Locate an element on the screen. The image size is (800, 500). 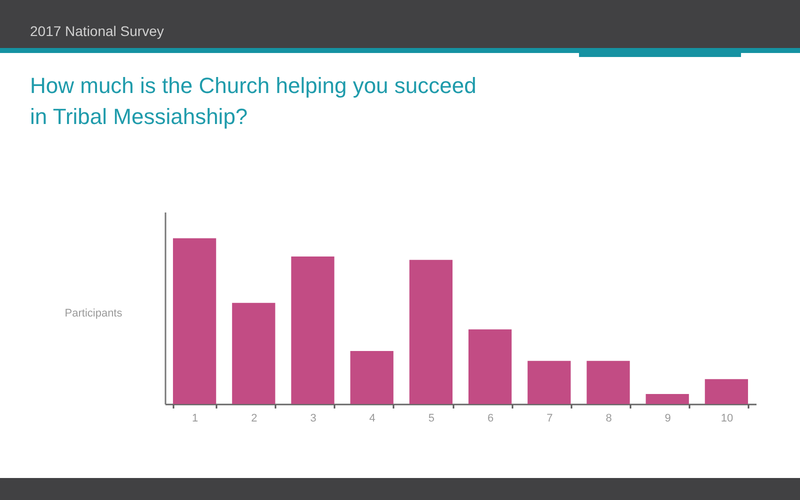
x-tick-label: 7 is located at coordinates (549, 418).